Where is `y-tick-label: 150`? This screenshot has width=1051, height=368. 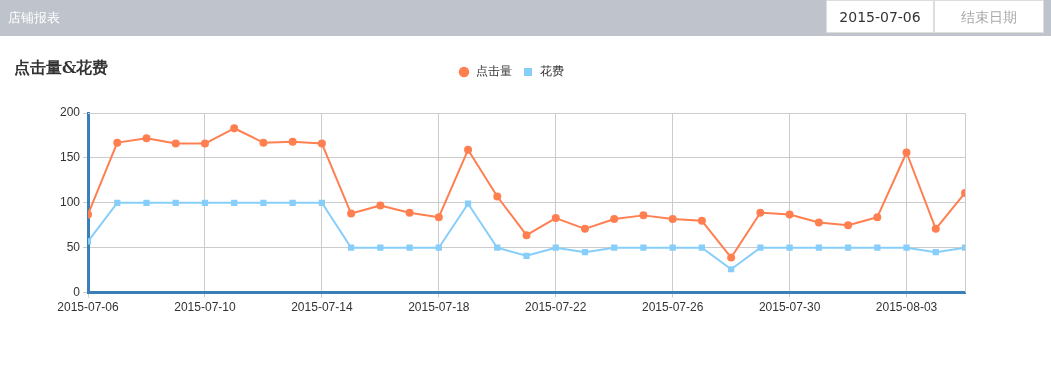 y-tick-label: 150 is located at coordinates (70, 157).